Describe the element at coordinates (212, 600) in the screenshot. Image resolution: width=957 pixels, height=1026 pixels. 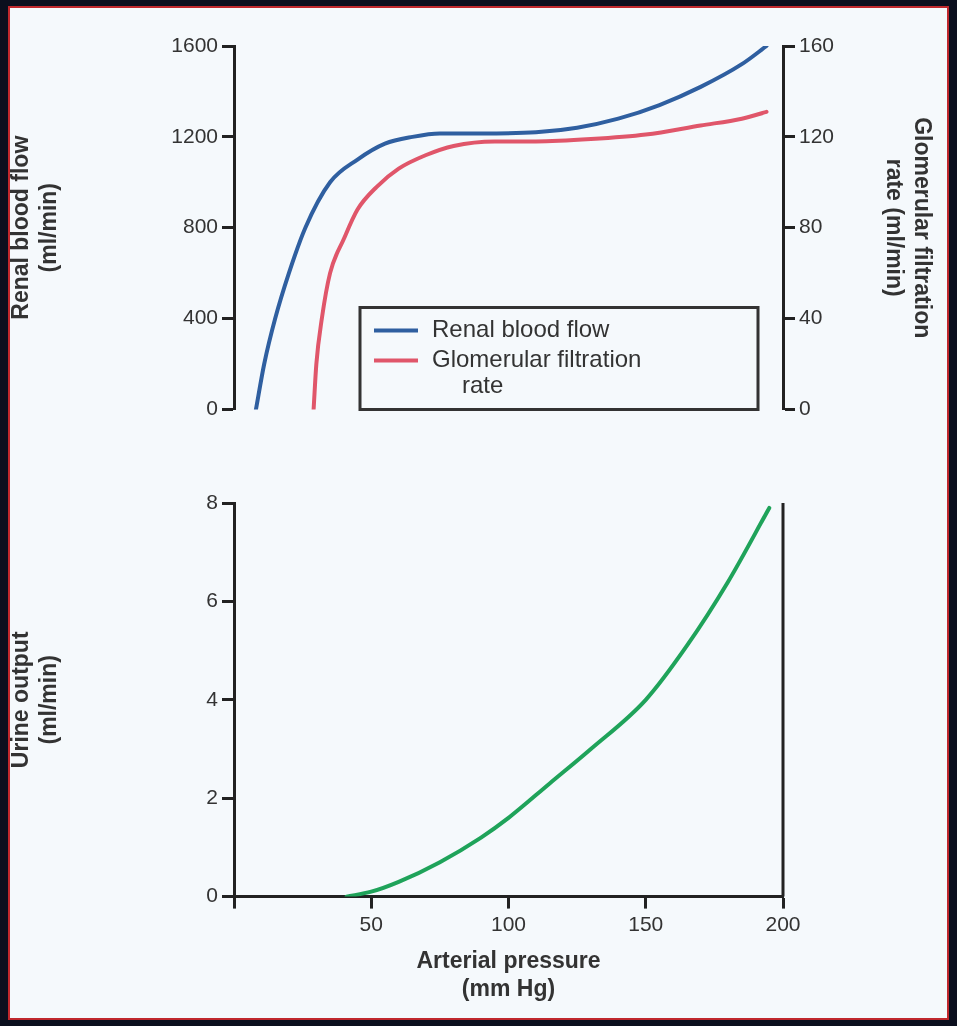
I see `y-tick-label: 6` at that location.